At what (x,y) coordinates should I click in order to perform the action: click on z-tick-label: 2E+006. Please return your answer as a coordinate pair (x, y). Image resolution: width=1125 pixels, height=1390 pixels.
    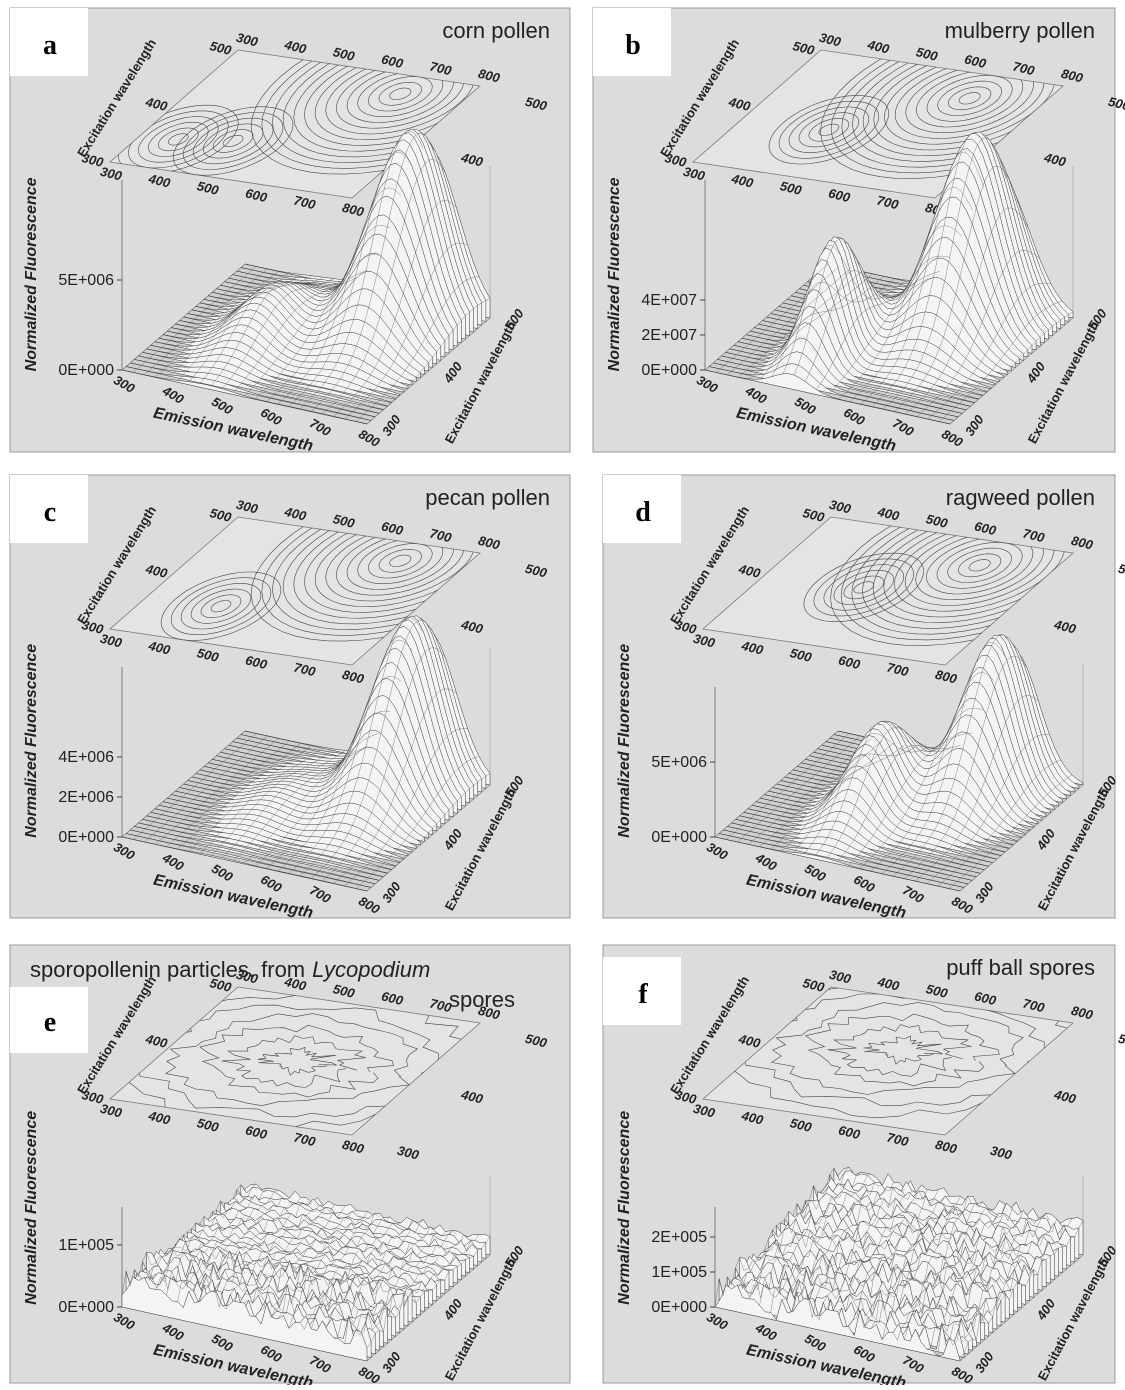
    Looking at the image, I should click on (86, 797).